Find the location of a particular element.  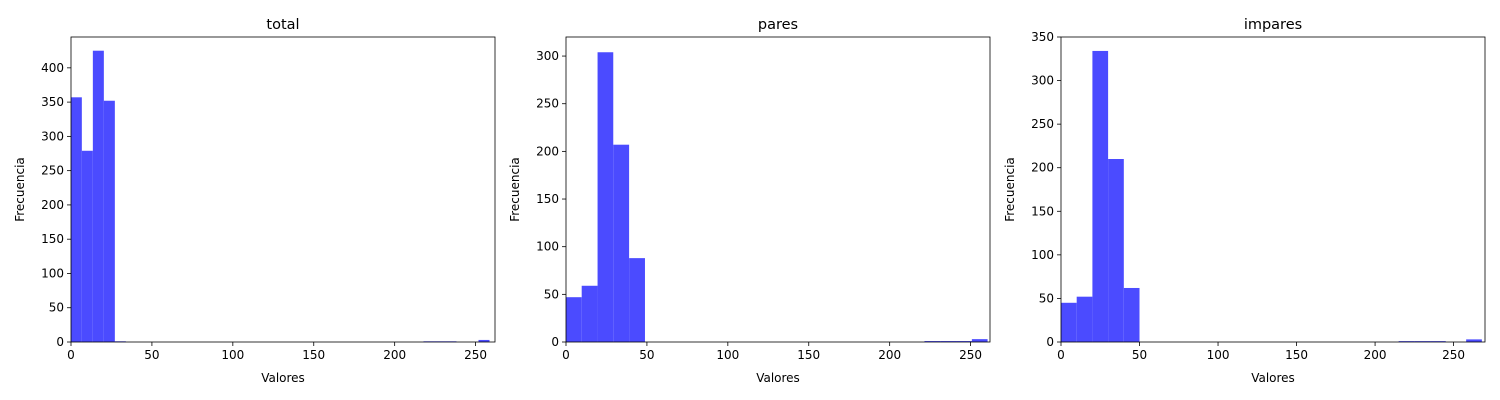

chart-title: total is located at coordinates (282, 25).